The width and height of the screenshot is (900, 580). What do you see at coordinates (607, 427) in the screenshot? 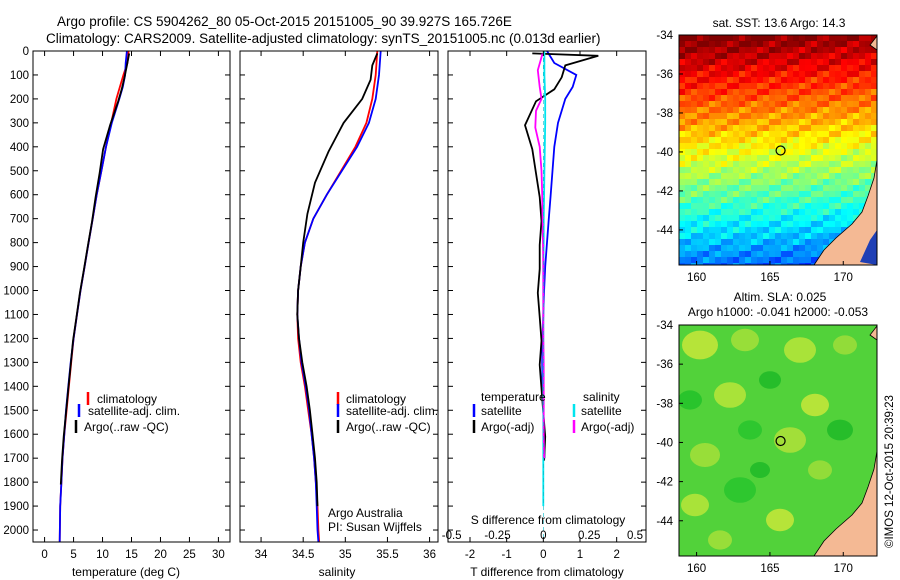
I see `legend-s-argo-label: Argo(-adj)` at bounding box center [607, 427].